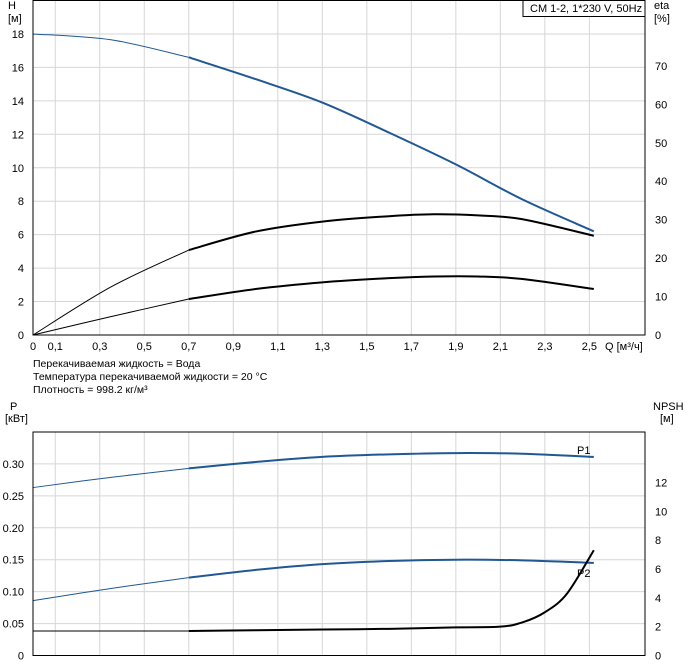 The image size is (689, 671). Describe the element at coordinates (233, 347) in the screenshot. I see `x-tick-label: 0,9` at that location.